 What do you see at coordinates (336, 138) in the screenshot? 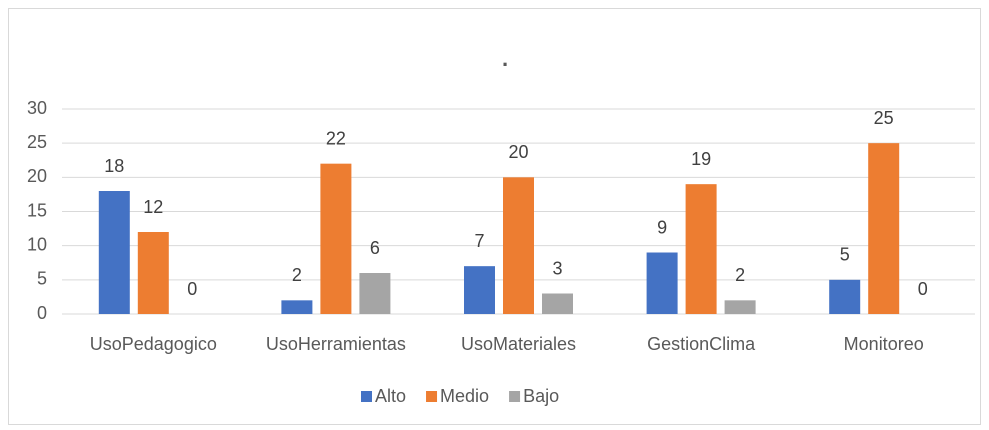
I see `data-label: 22` at bounding box center [336, 138].